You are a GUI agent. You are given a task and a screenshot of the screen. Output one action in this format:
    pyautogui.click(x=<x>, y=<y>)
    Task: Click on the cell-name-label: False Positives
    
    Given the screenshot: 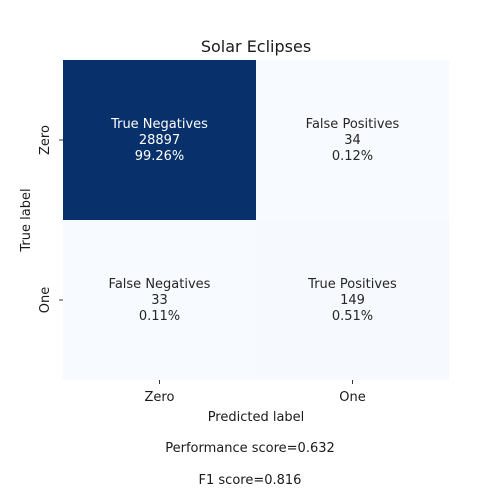 What is the action you would take?
    pyautogui.click(x=353, y=124)
    